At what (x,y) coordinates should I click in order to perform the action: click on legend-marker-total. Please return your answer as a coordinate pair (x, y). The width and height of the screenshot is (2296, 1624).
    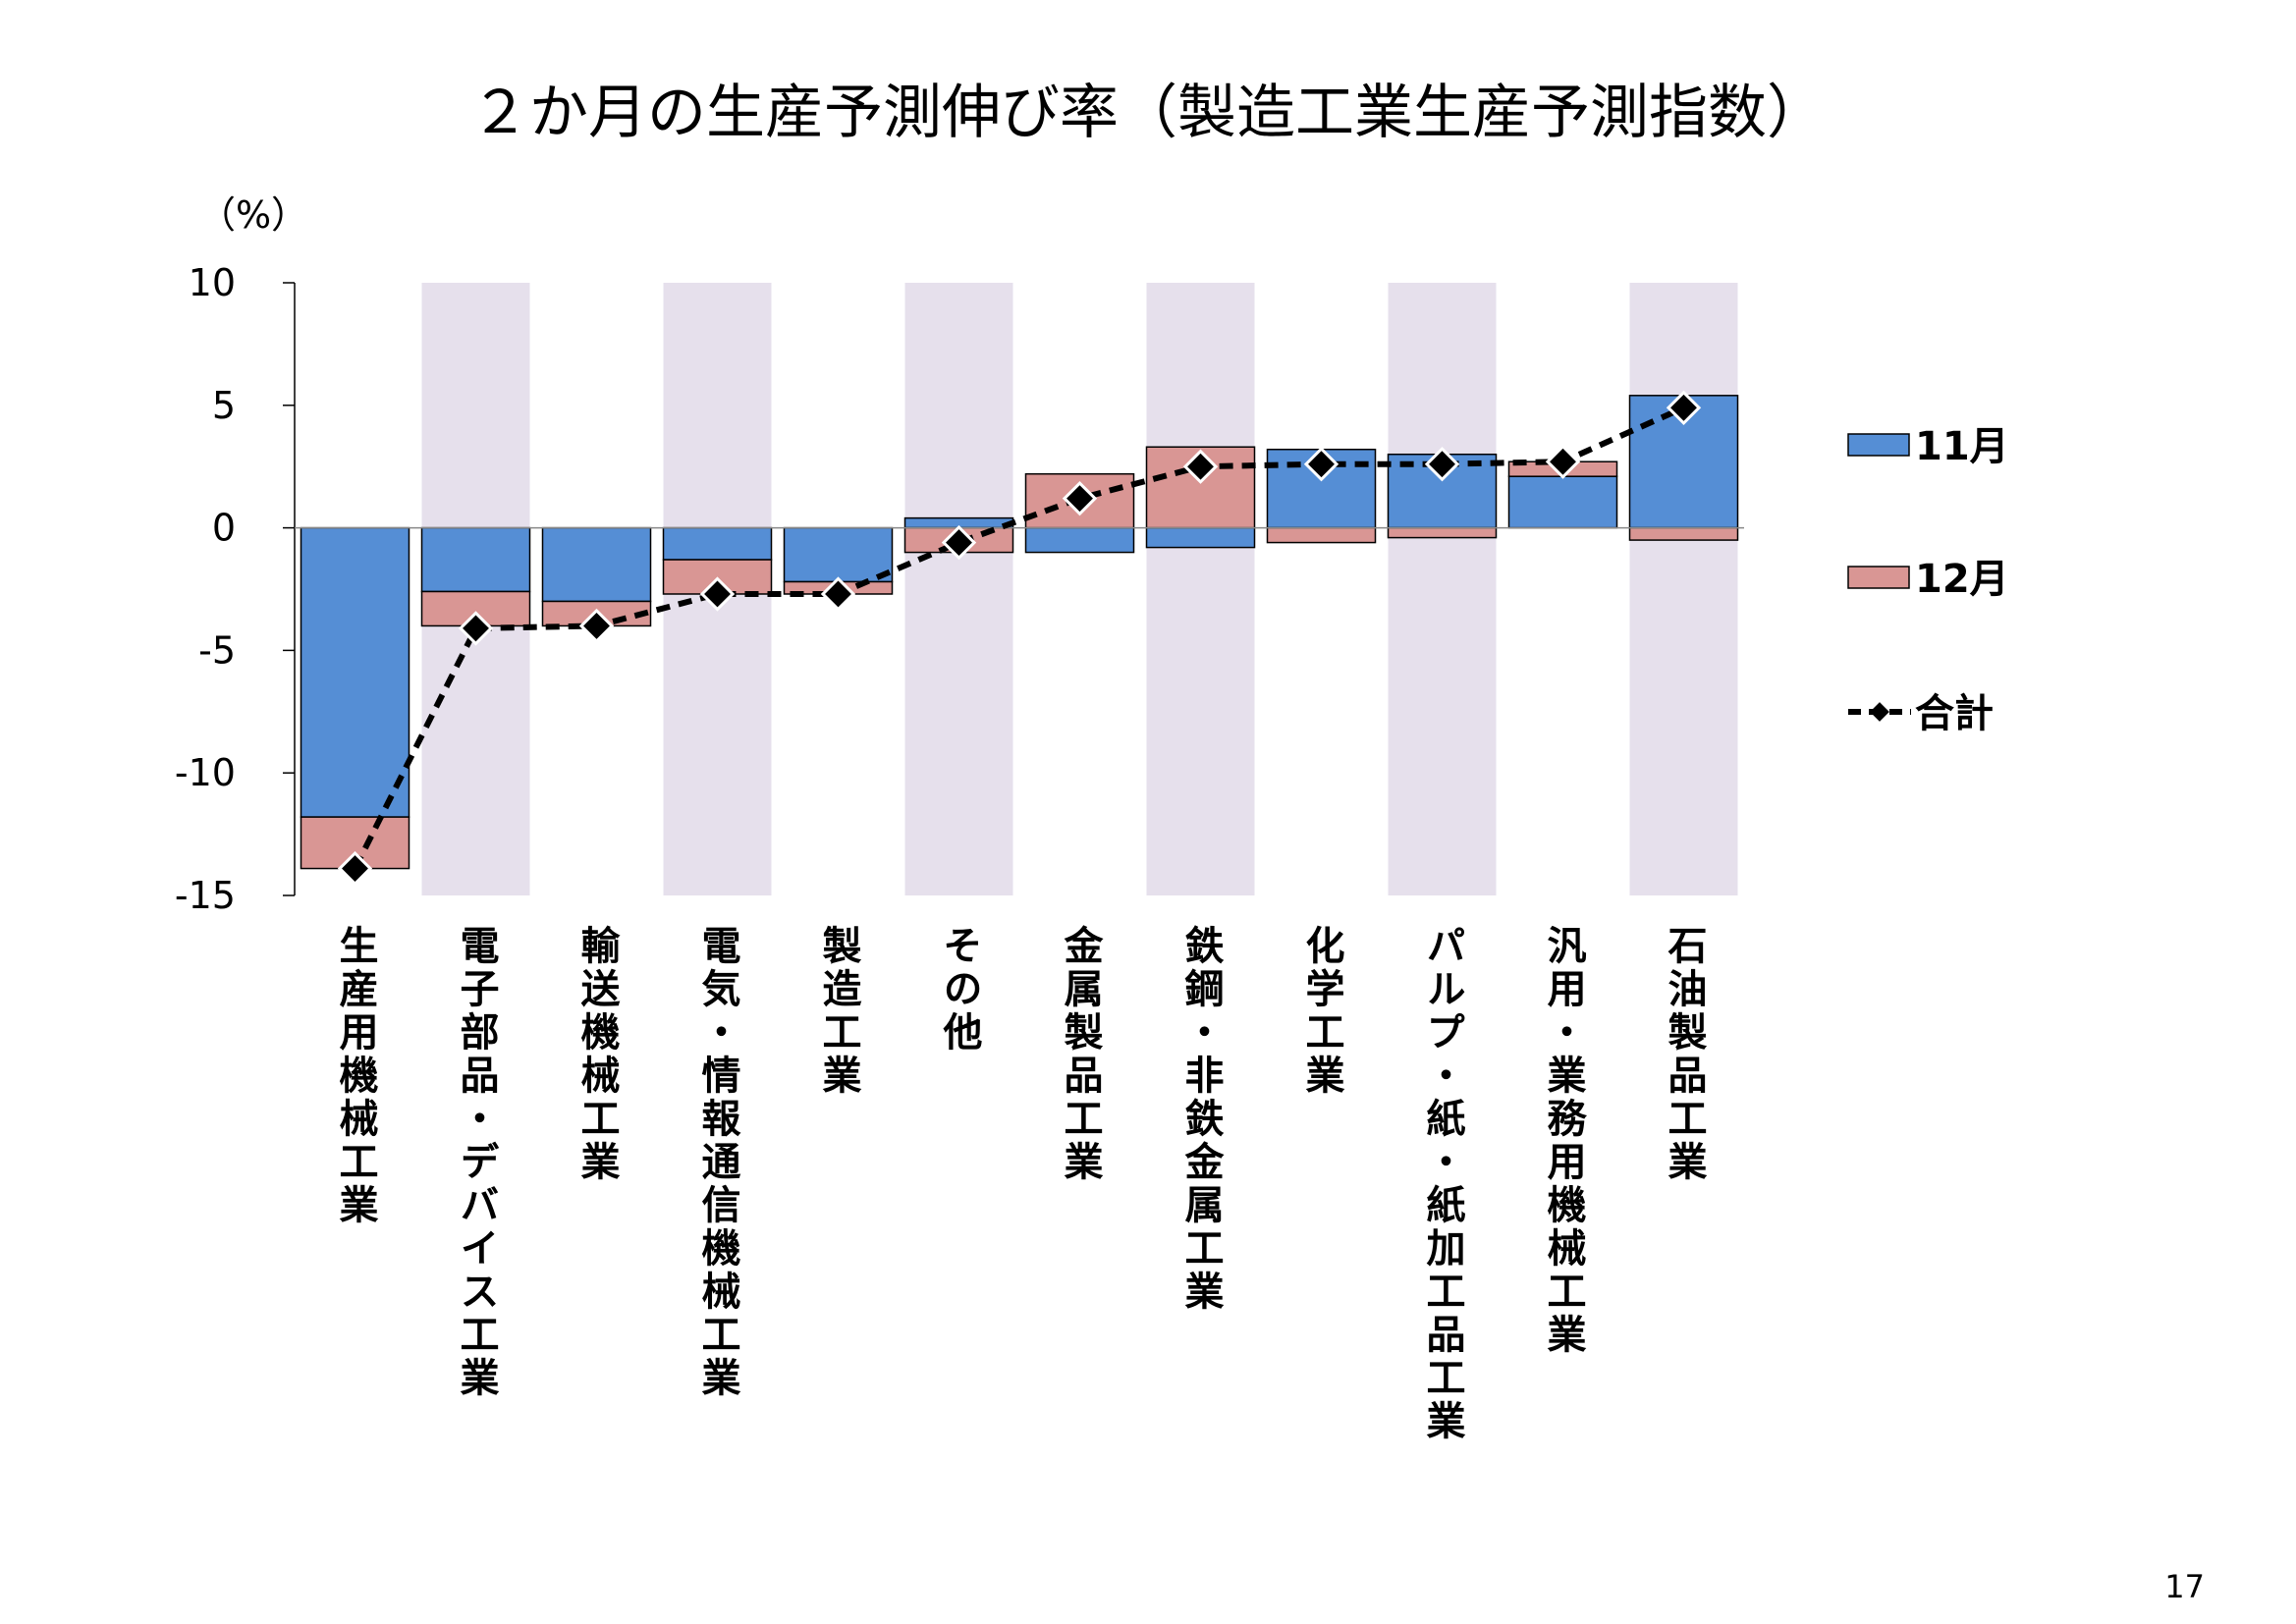
    Looking at the image, I should click on (1879, 712).